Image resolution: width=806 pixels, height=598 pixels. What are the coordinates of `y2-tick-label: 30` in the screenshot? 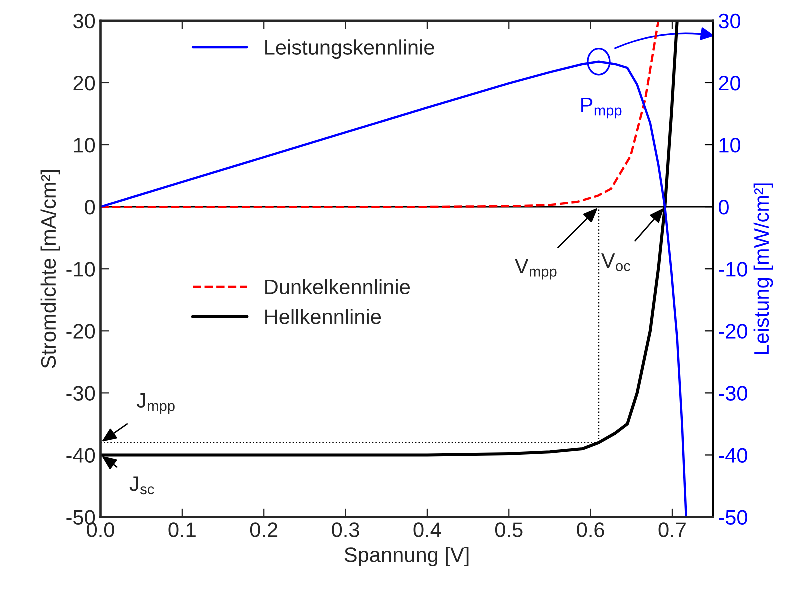 It's located at (729, 21).